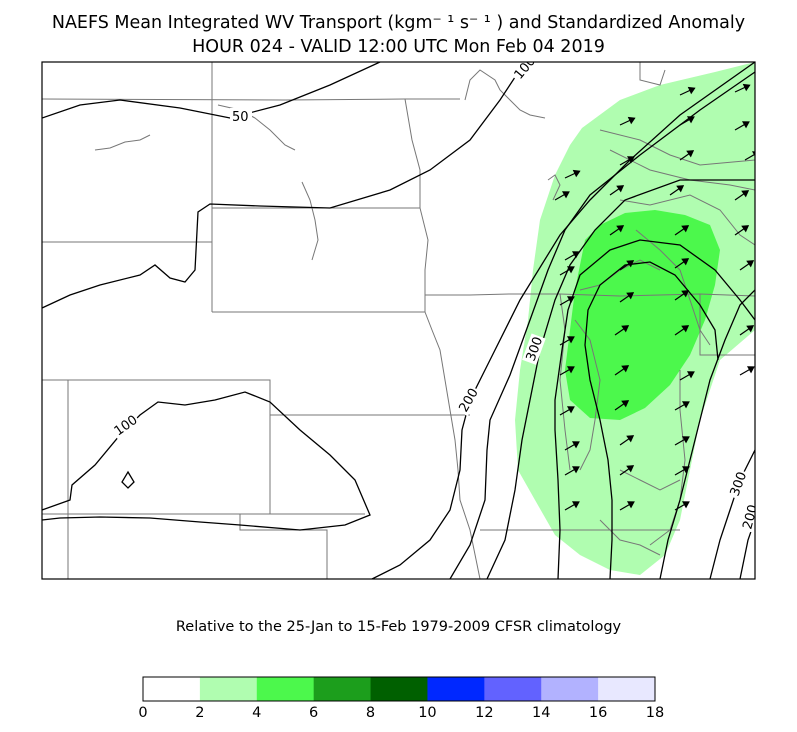  Describe the element at coordinates (732, 514) in the screenshot. I see `contour-200-east` at that location.